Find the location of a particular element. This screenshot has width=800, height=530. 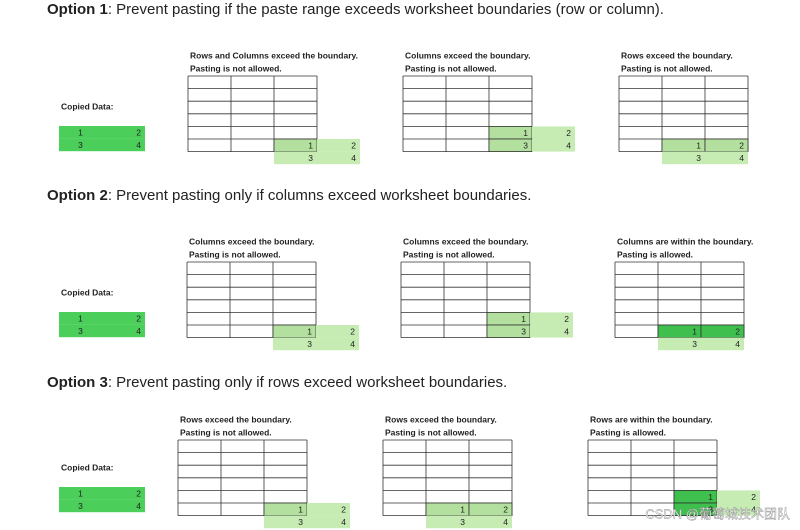

watermark: CSDN @葡萄城技术团队 is located at coordinates (717, 513).